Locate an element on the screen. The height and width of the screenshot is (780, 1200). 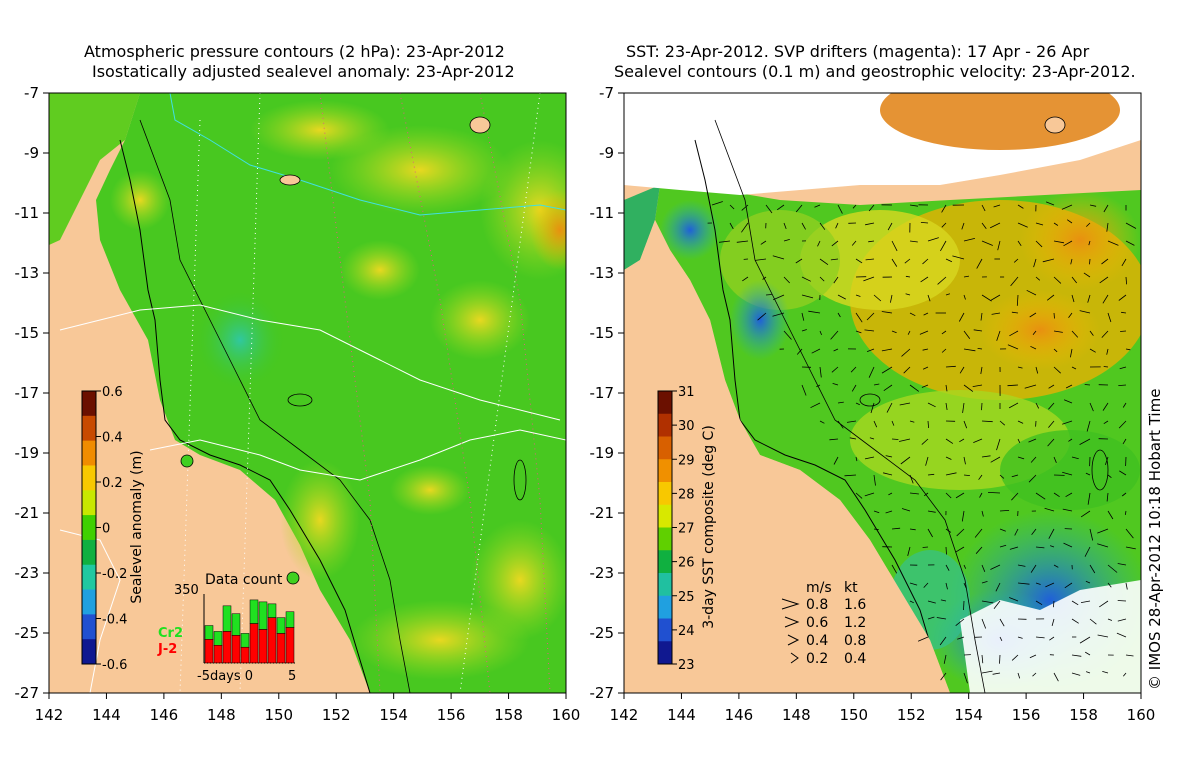
right-colorbar-tick-label: 27 is located at coordinates (686, 529).